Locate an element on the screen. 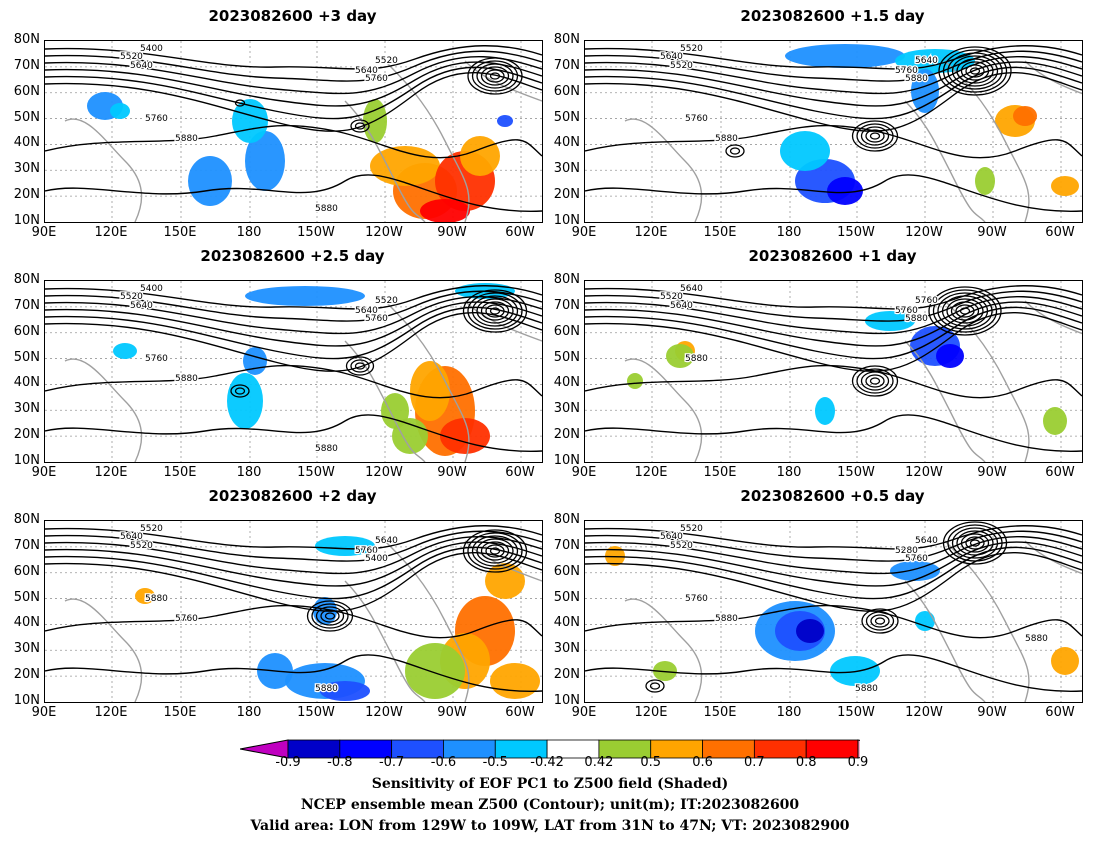 This screenshot has width=1100, height=850. colorbar-tick-label: 0.9 is located at coordinates (858, 762).